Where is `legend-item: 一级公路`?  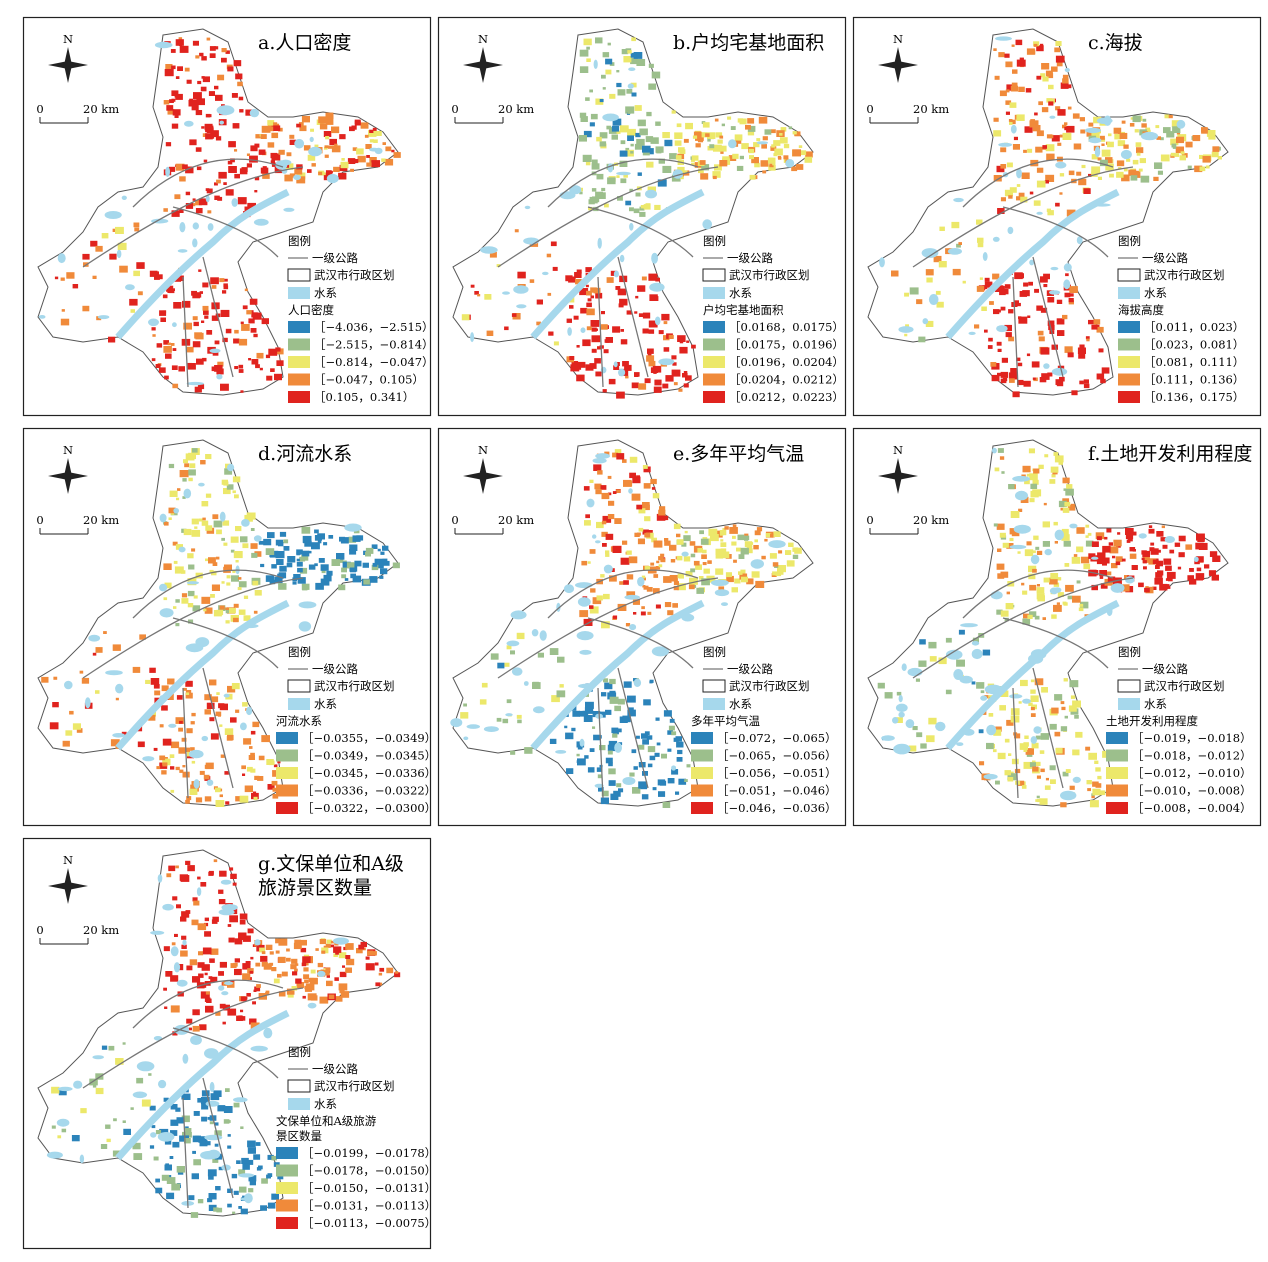 legend-item: 一级公路 is located at coordinates (335, 258).